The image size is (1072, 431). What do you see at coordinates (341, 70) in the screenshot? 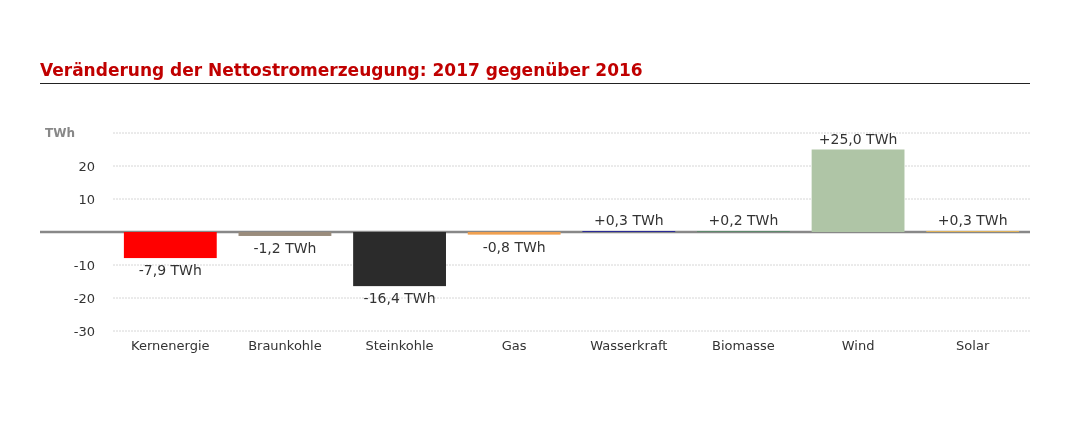
I see `chart-title: Veränderung der Nettostromerzeugung: 2017 gegenüber 2016` at bounding box center [341, 70].